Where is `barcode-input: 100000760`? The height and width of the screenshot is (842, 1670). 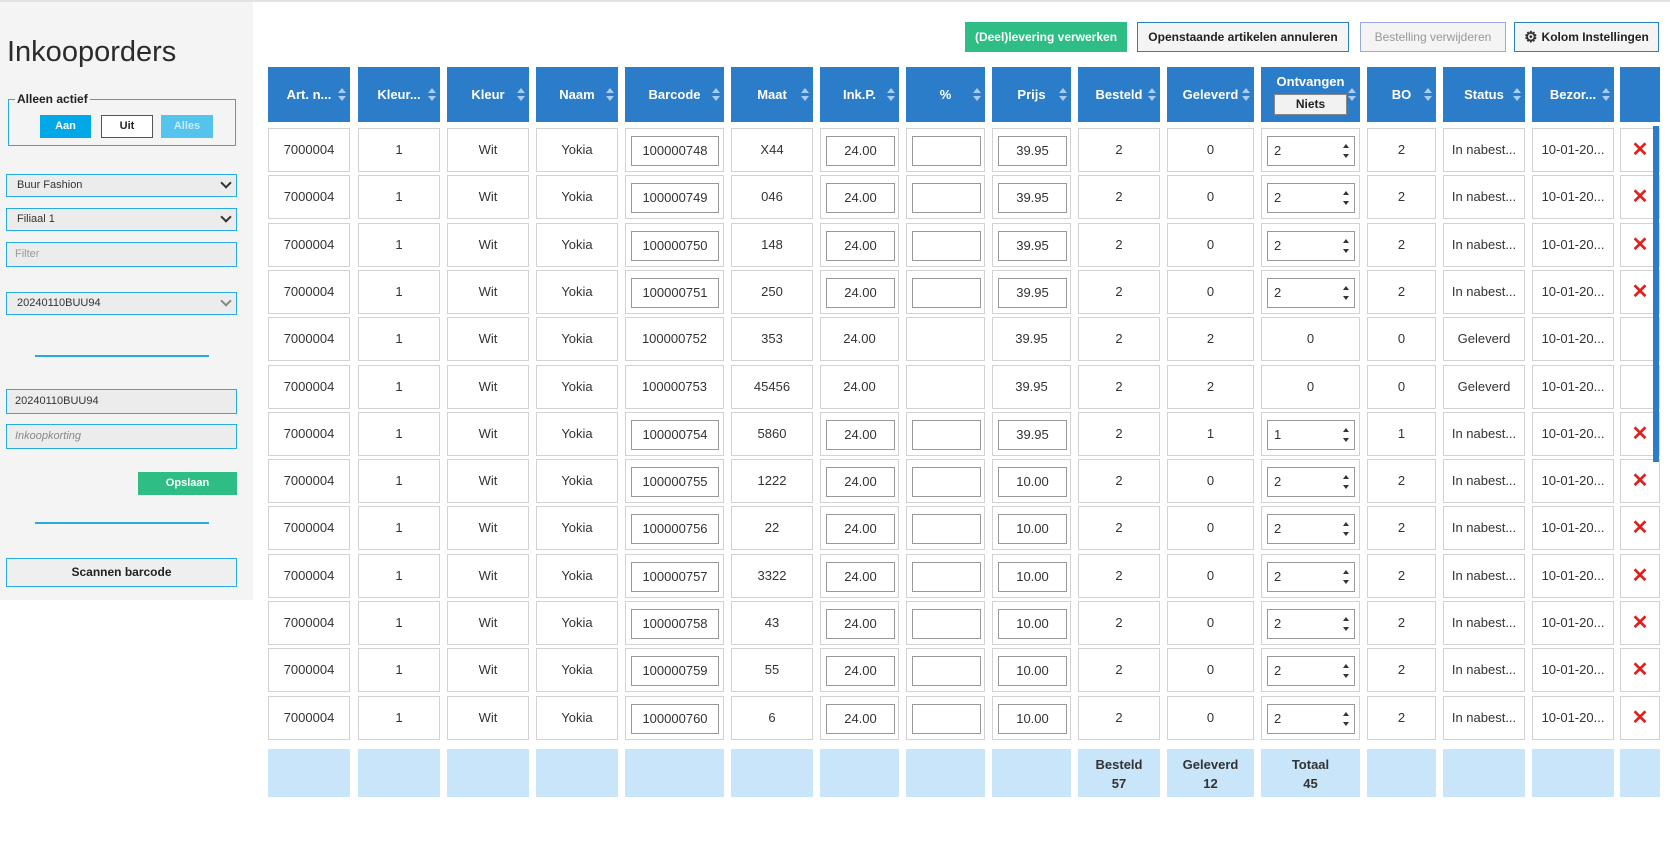
barcode-input: 100000760 is located at coordinates (675, 719).